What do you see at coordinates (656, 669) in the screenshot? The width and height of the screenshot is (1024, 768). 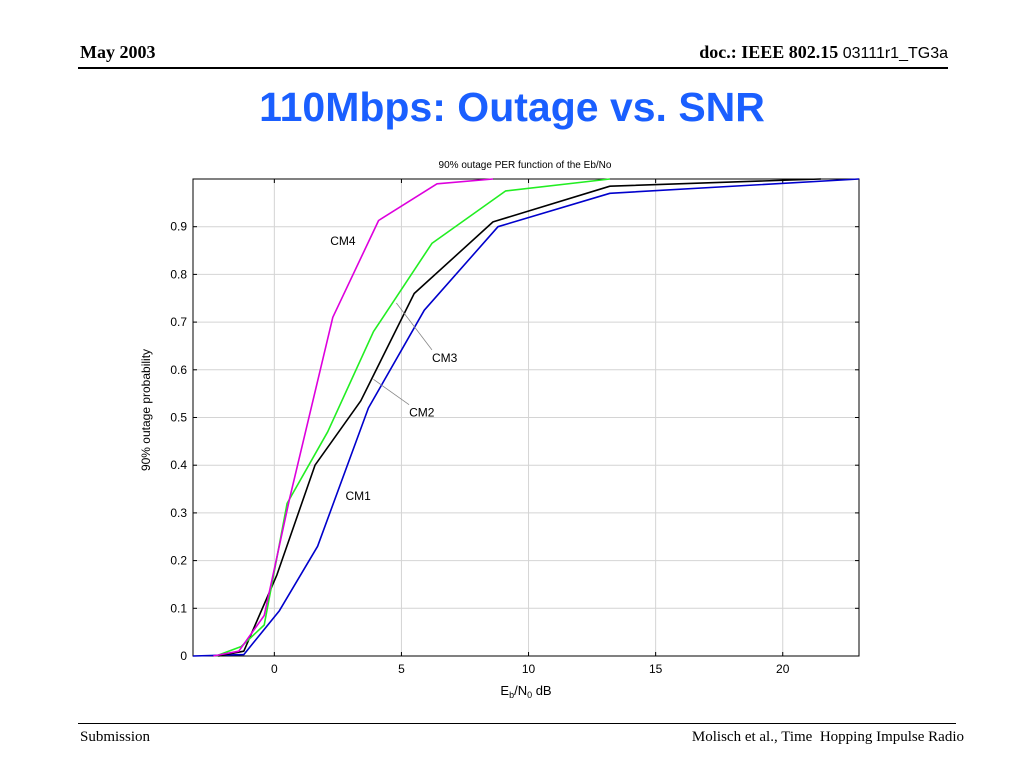 I see `x-tick-label: 15` at bounding box center [656, 669].